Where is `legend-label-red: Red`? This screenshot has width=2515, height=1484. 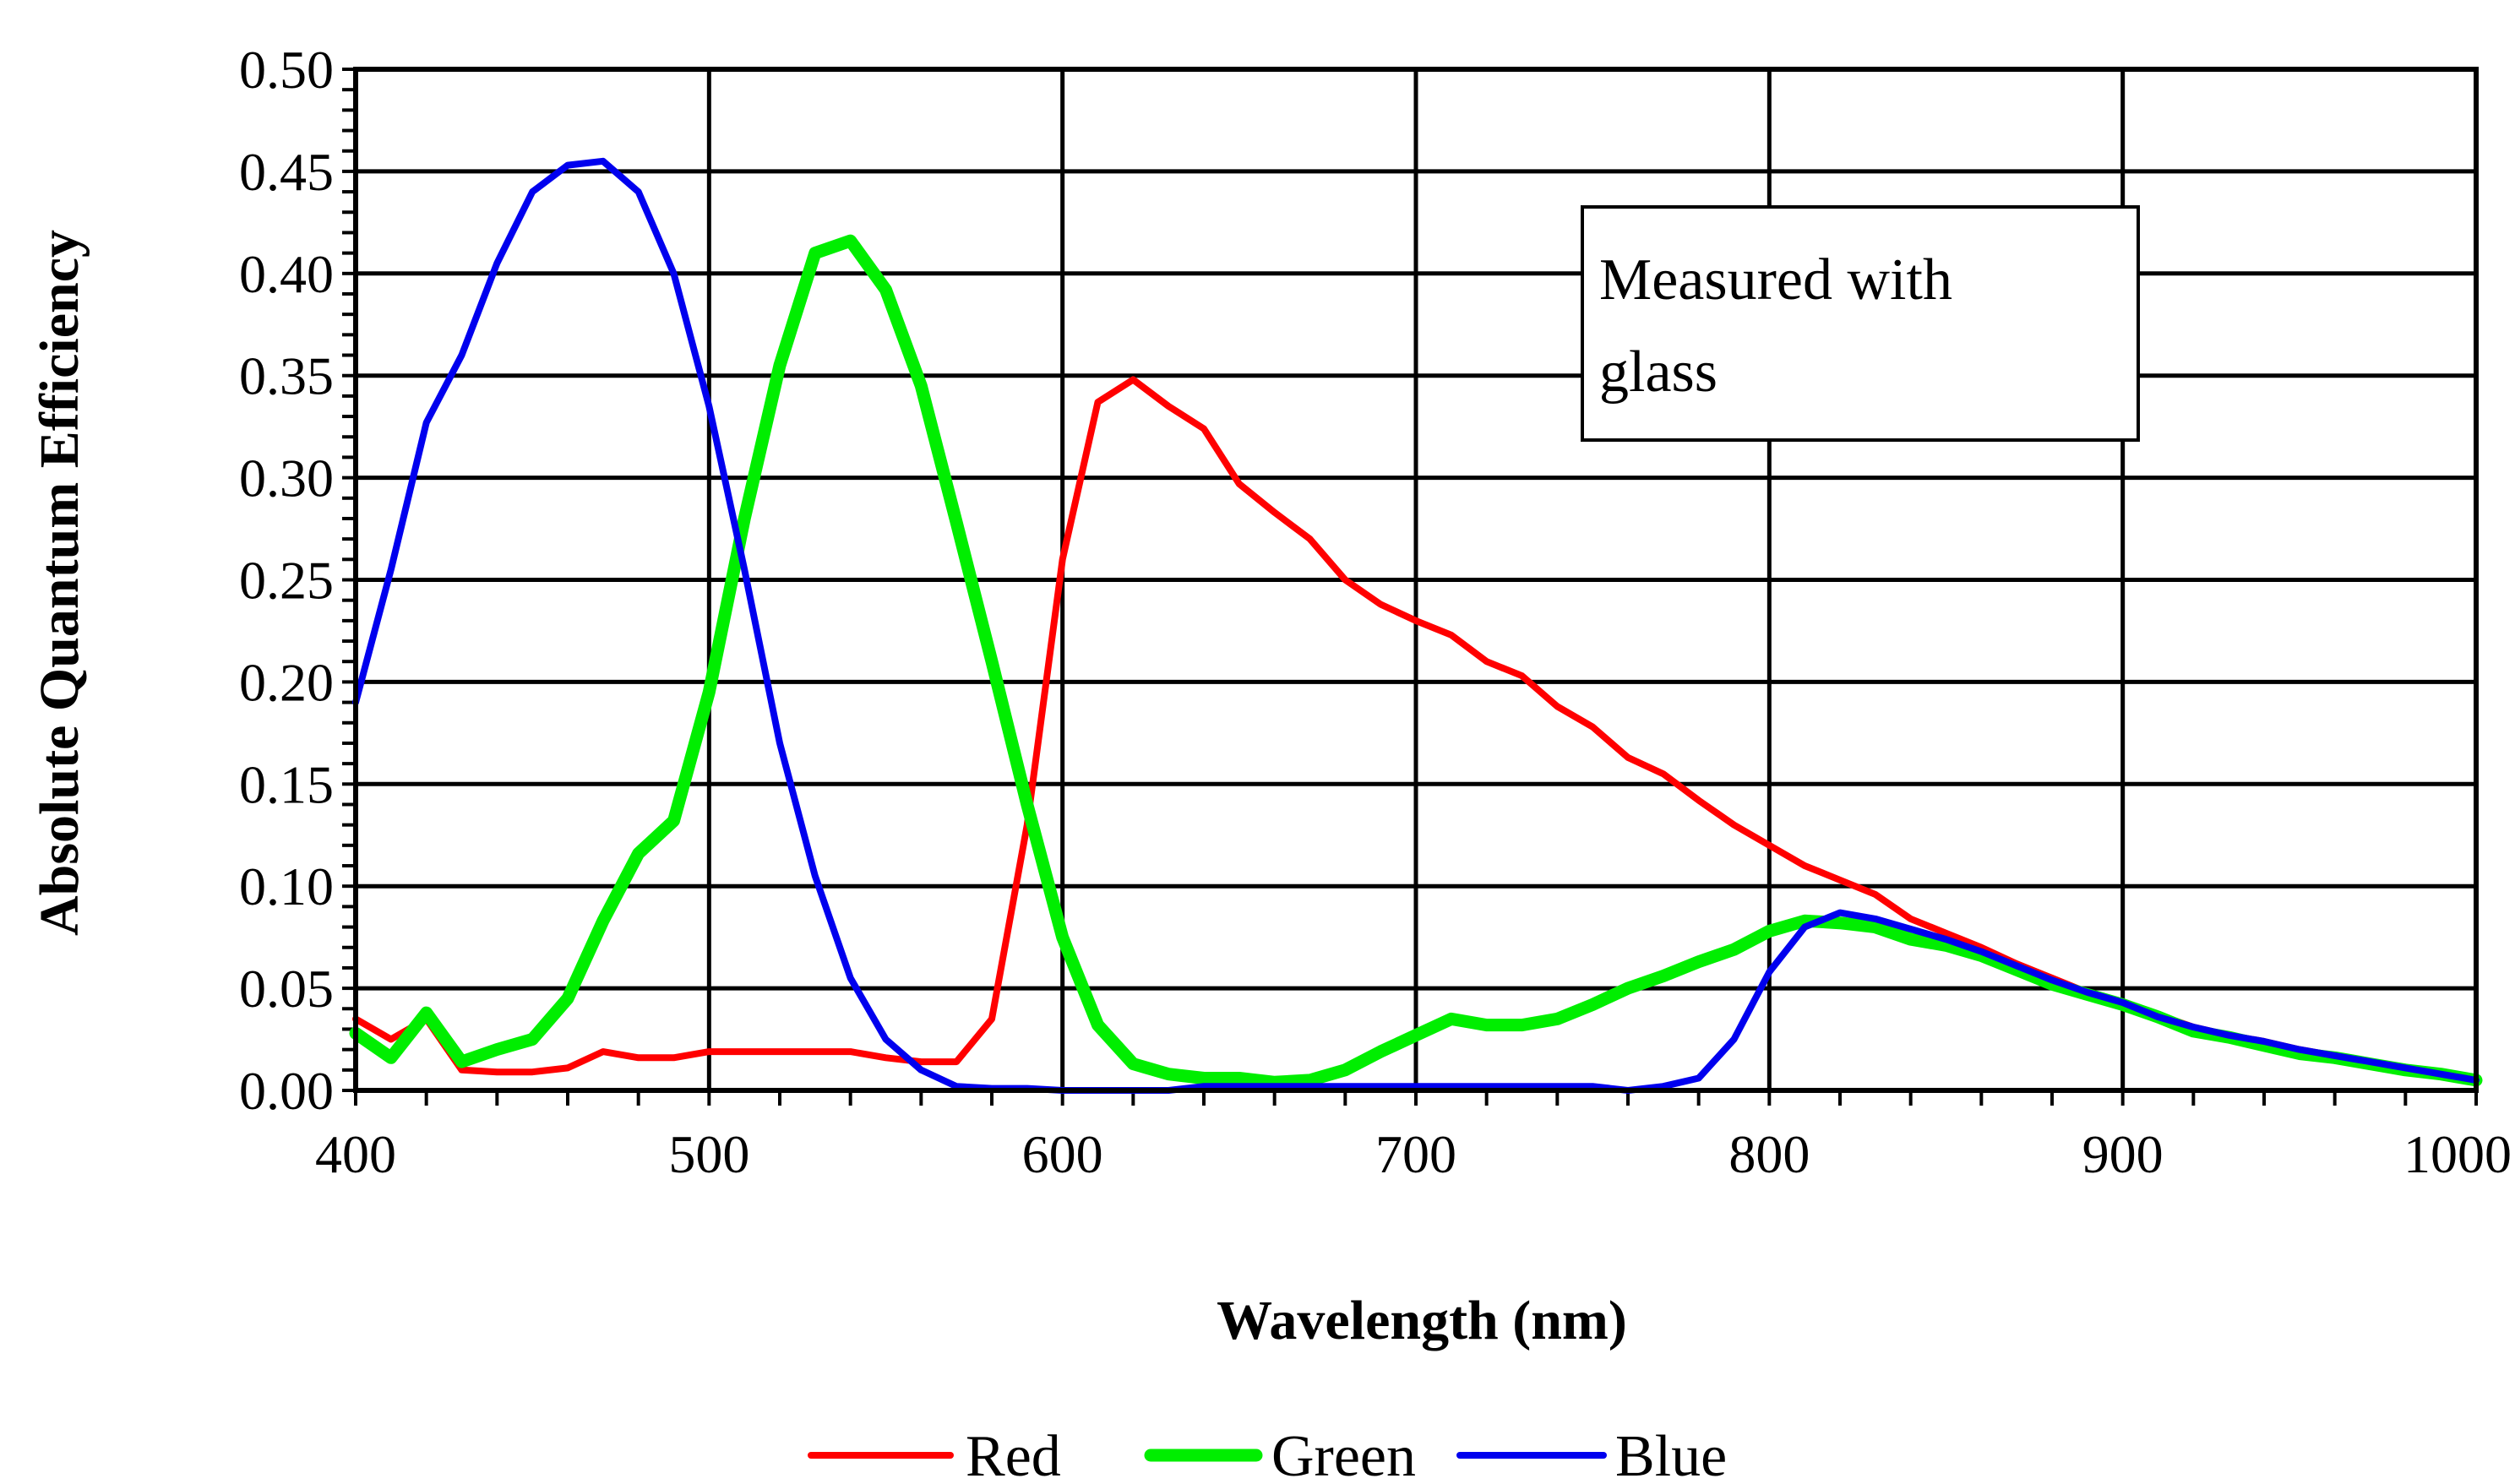
legend-label-red: Red is located at coordinates (1013, 1454).